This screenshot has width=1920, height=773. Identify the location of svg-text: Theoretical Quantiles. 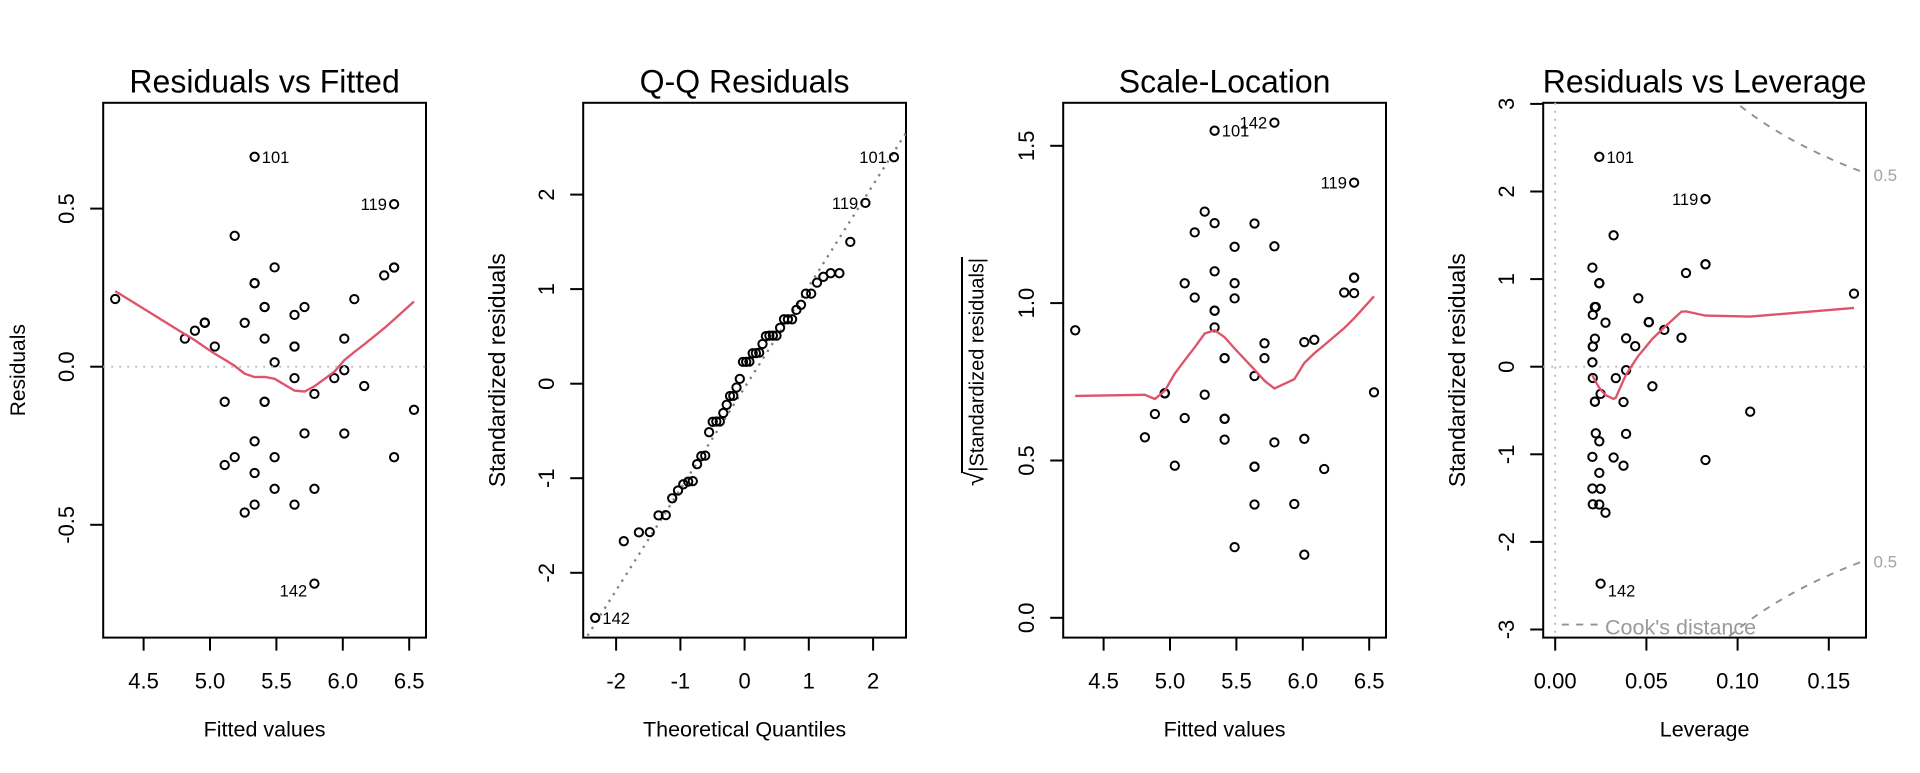
(744, 730).